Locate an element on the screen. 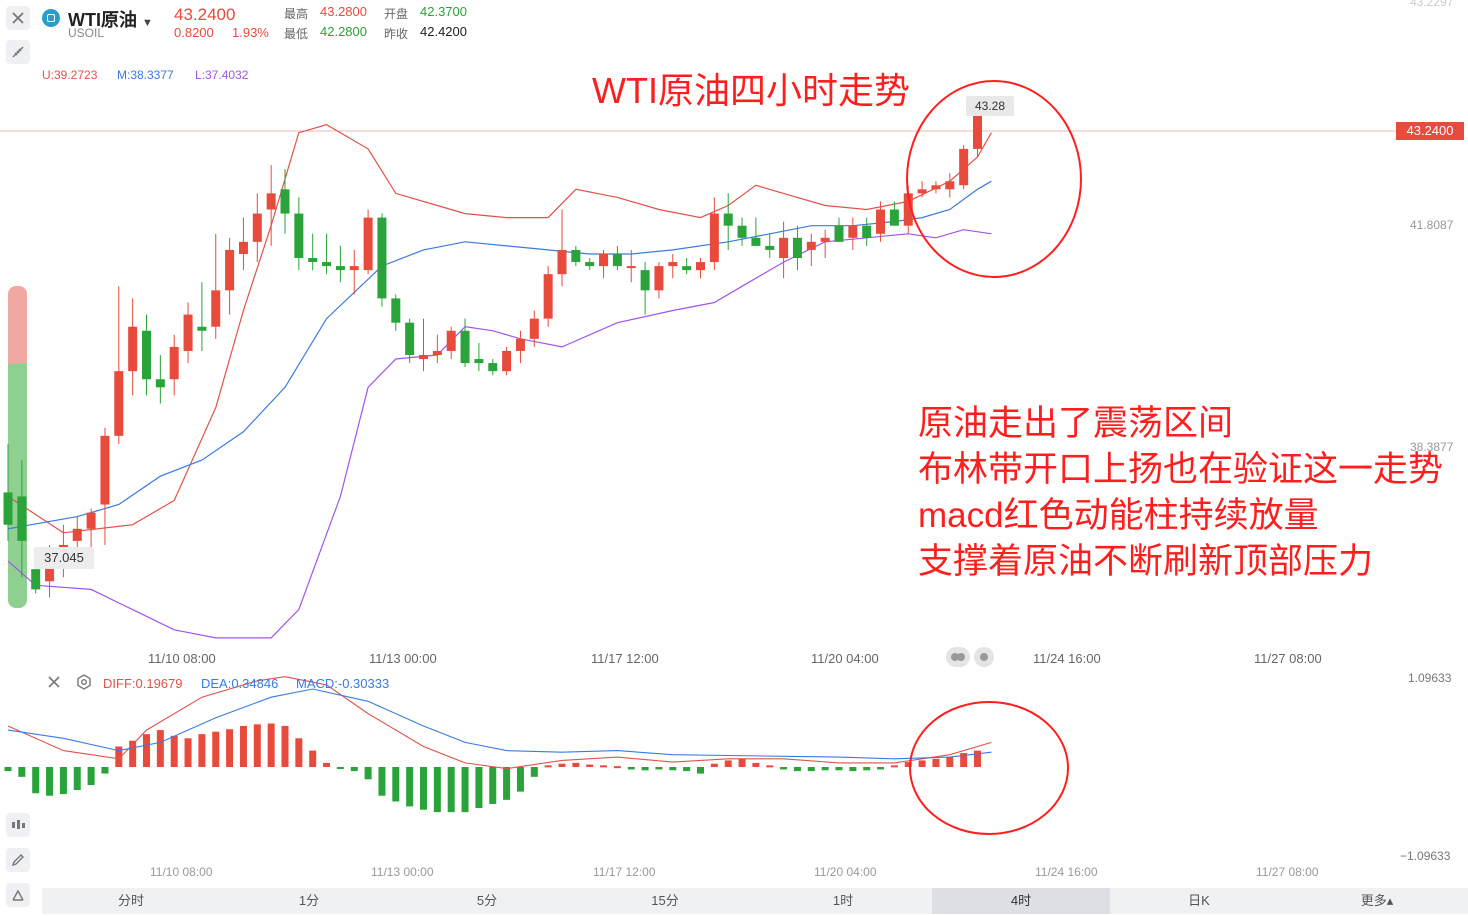  x-axis-label: 11/24 16:00 is located at coordinates (1067, 658).